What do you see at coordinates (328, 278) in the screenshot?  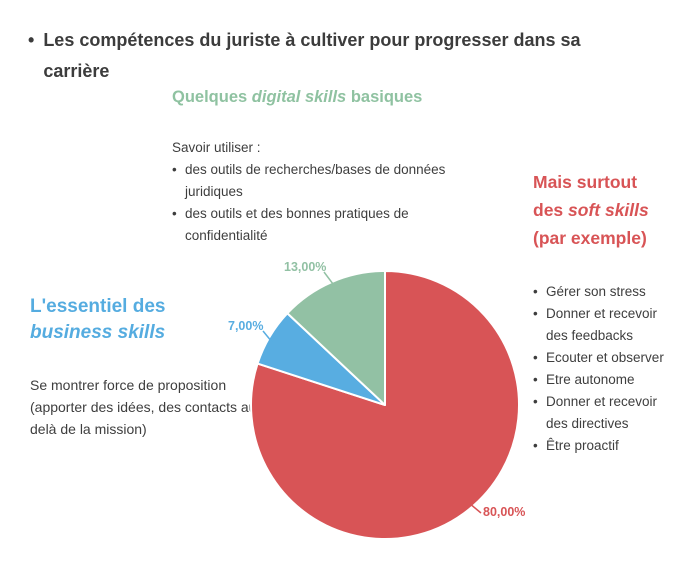 I see `pie-label-leader-digital-skills` at bounding box center [328, 278].